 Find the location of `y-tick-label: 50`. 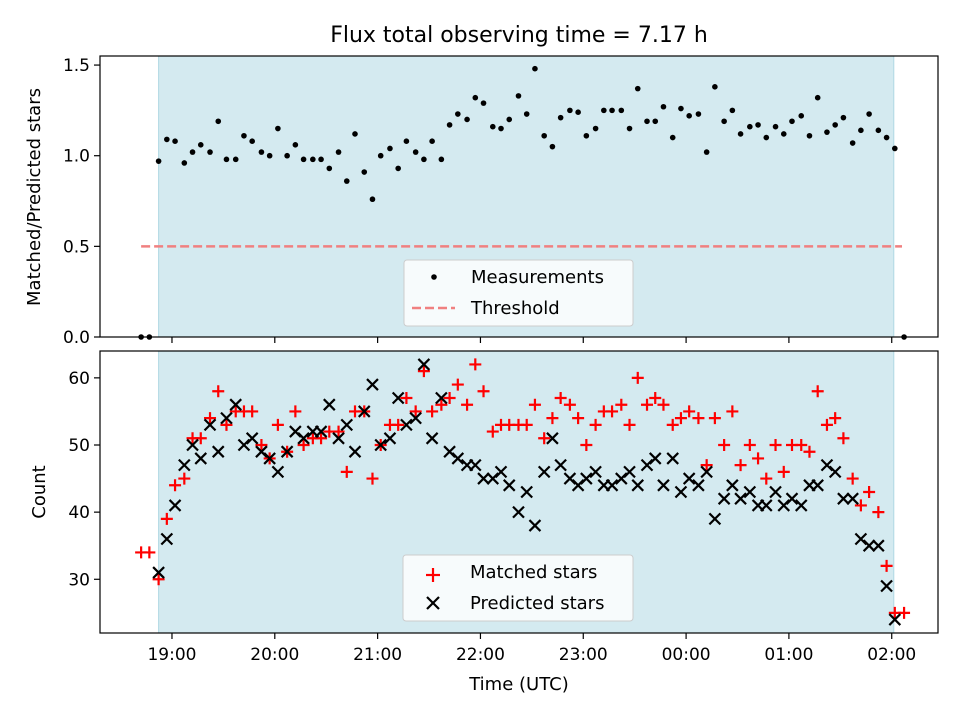

y-tick-label: 50 is located at coordinates (79, 446).